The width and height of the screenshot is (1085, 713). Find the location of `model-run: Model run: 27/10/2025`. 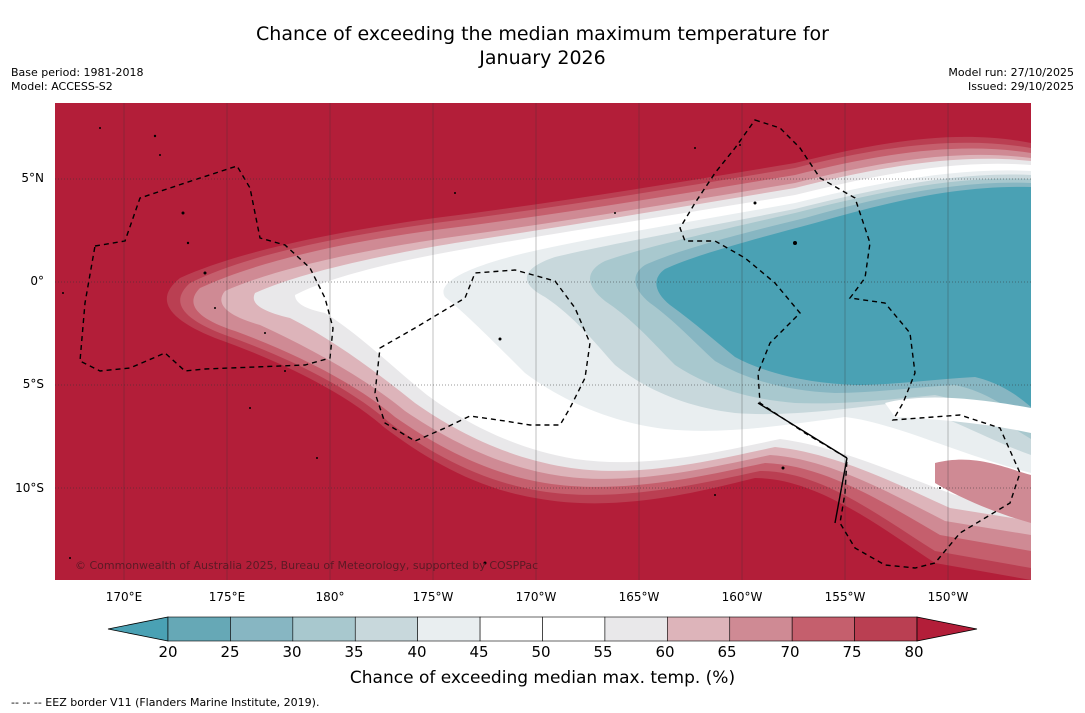

model-run: Model run: 27/10/2025 is located at coordinates (1011, 72).